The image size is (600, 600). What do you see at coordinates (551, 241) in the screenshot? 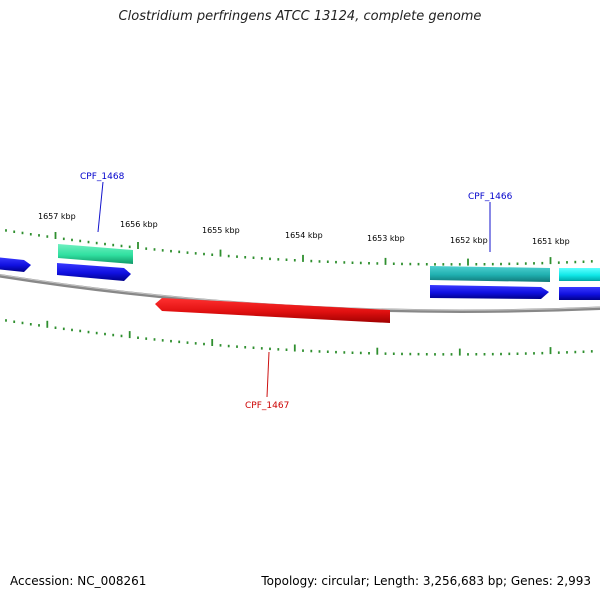
I see `kbp-label-1651: 1651 kbp` at bounding box center [551, 241].